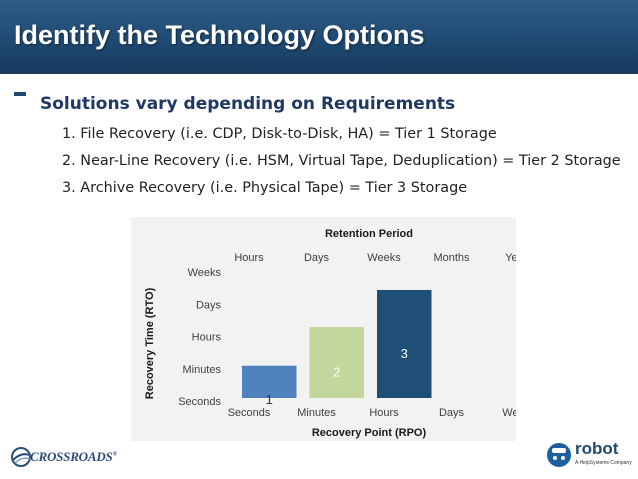  What do you see at coordinates (369, 234) in the screenshot?
I see `chart-title: Retention Period` at bounding box center [369, 234].